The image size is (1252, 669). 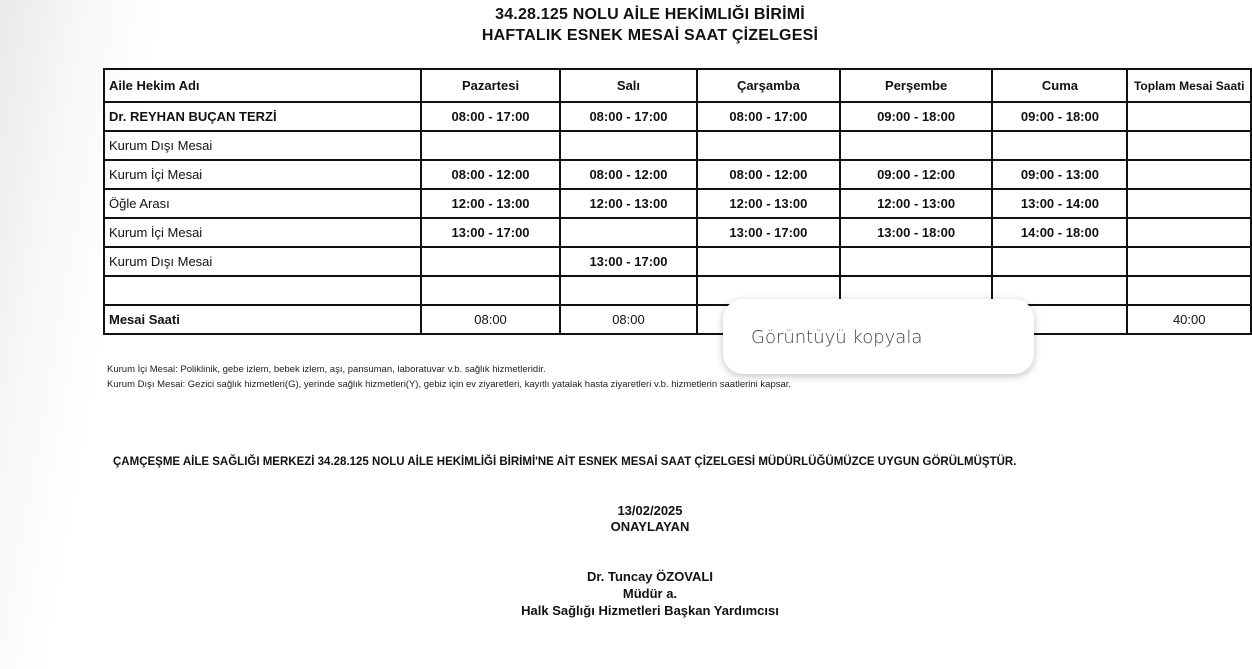 What do you see at coordinates (650, 526) in the screenshot?
I see `approver-label: ONAYLAYAN` at bounding box center [650, 526].